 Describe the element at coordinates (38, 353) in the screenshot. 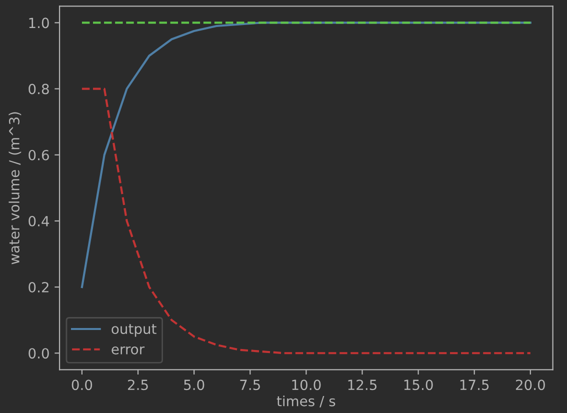

I see `y-tick-label: 0.0` at that location.